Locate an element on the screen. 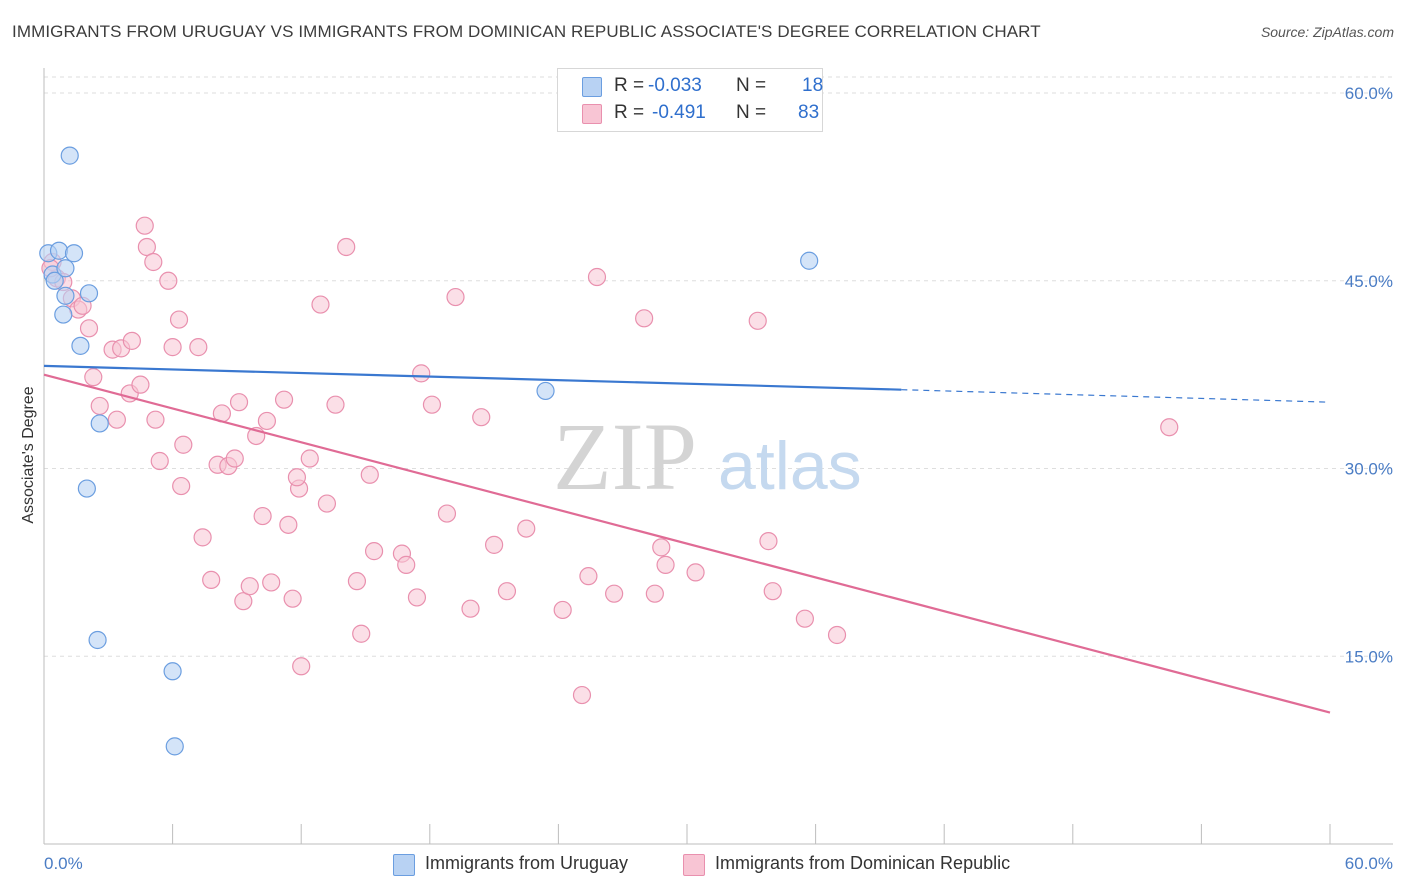 The width and height of the screenshot is (1406, 892). bottom-legend-label: Immigrants from Uruguay is located at coordinates (527, 863).